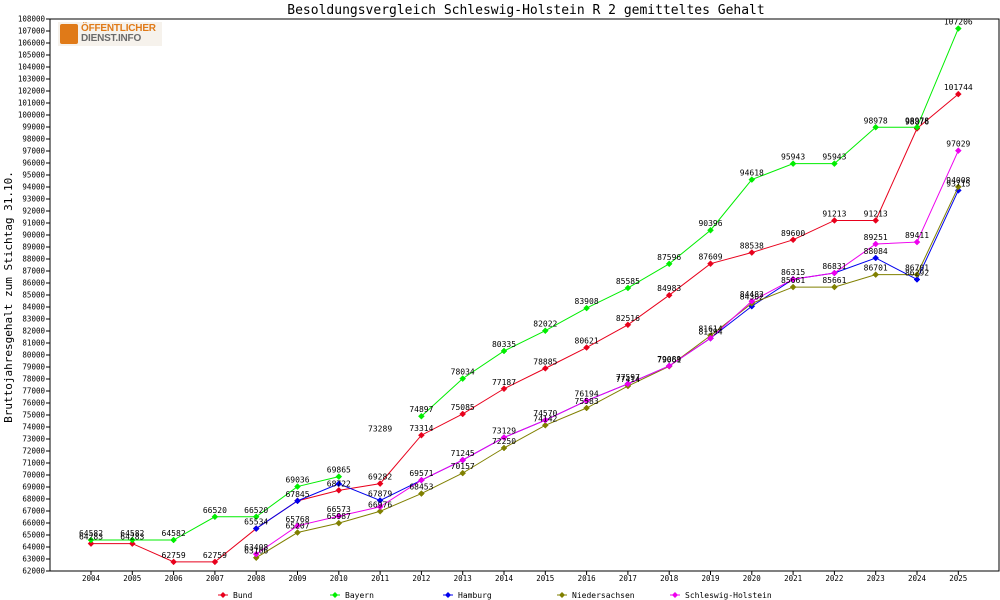 The height and width of the screenshot is (600, 1000). Describe the element at coordinates (675, 595) in the screenshot. I see `legend-marker-schleswig-holstein` at that location.